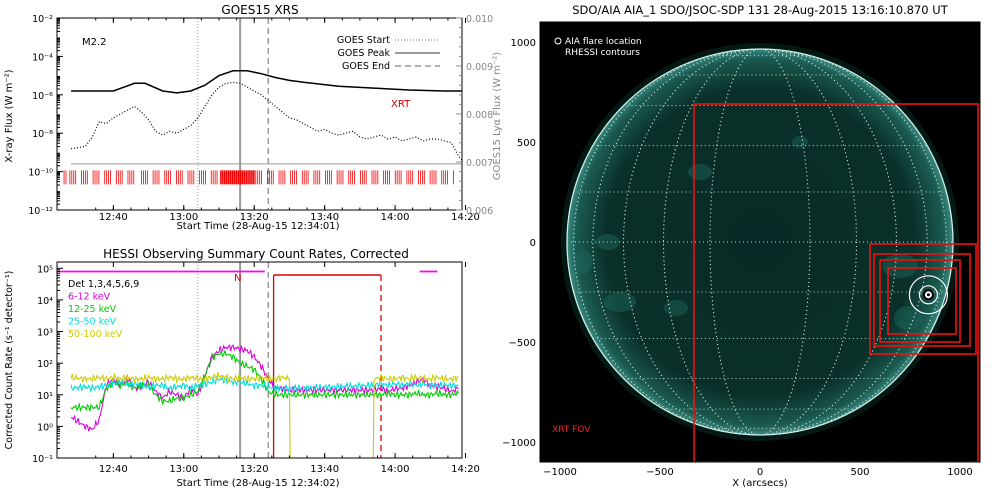 The image size is (1000, 500). Describe the element at coordinates (45, 396) in the screenshot. I see `hessi-y-tick-label: 10¹` at that location.